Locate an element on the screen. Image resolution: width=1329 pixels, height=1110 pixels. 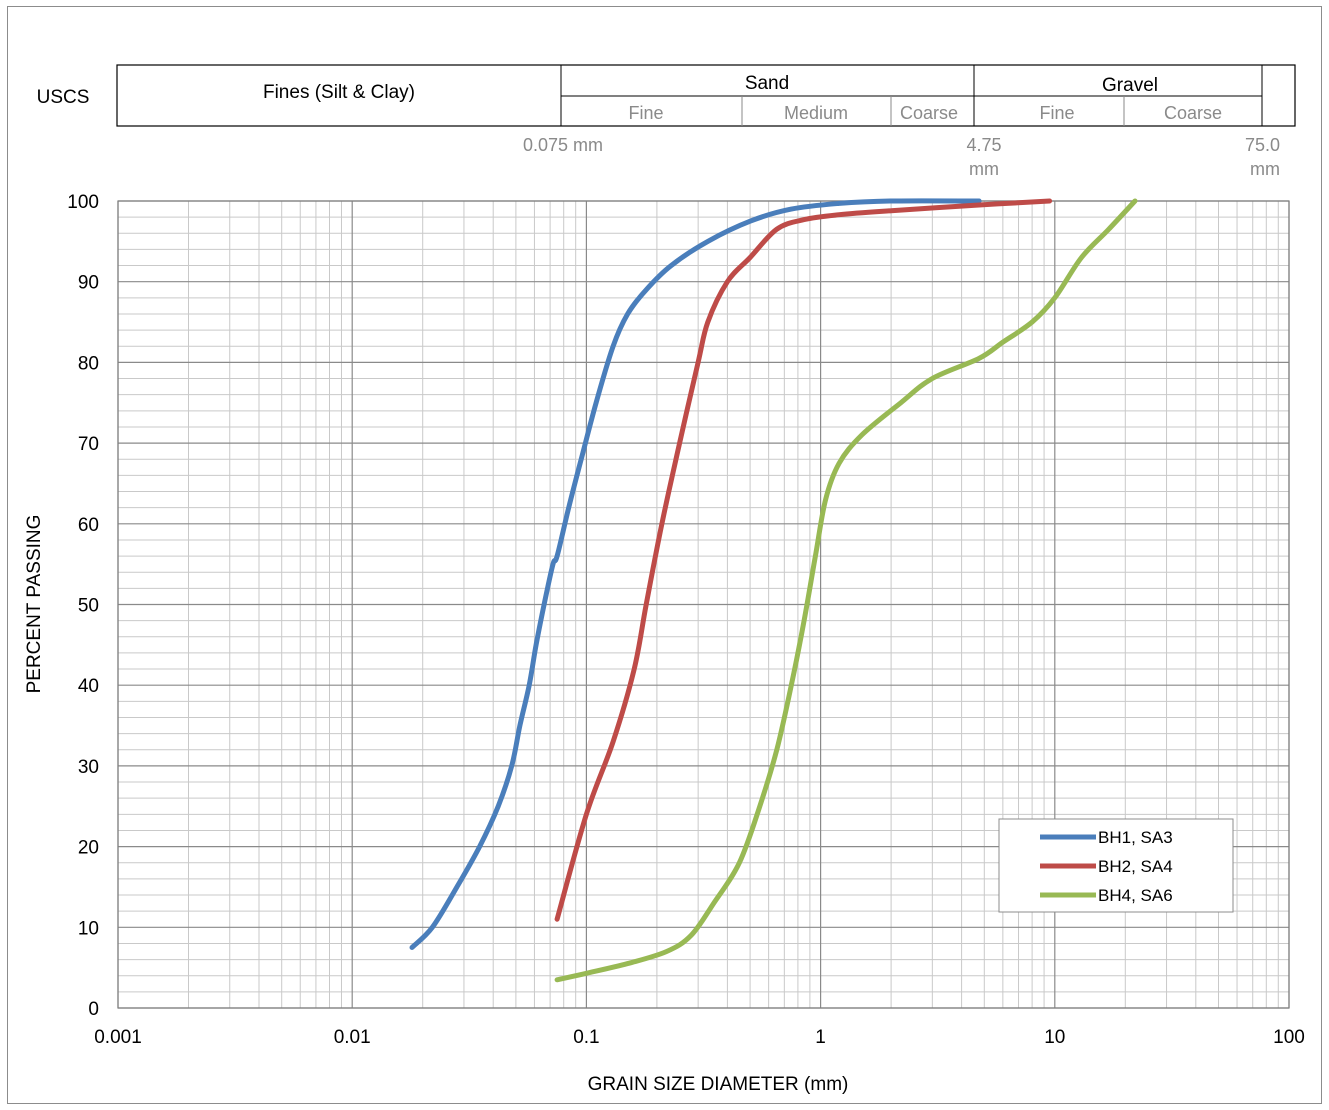
uscs-table is located at coordinates (706, 95).